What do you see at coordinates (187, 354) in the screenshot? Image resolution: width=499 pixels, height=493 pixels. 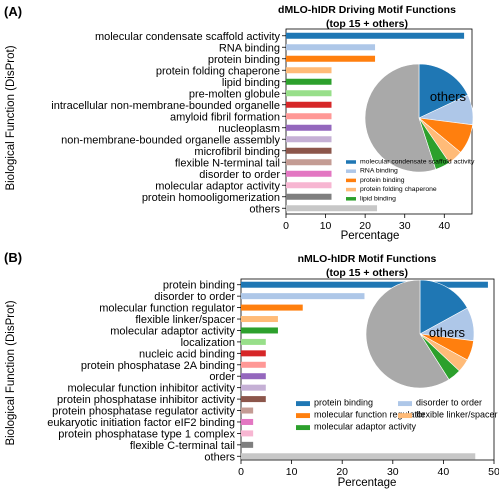 I see `category-label: nucleic acid binding` at bounding box center [187, 354].